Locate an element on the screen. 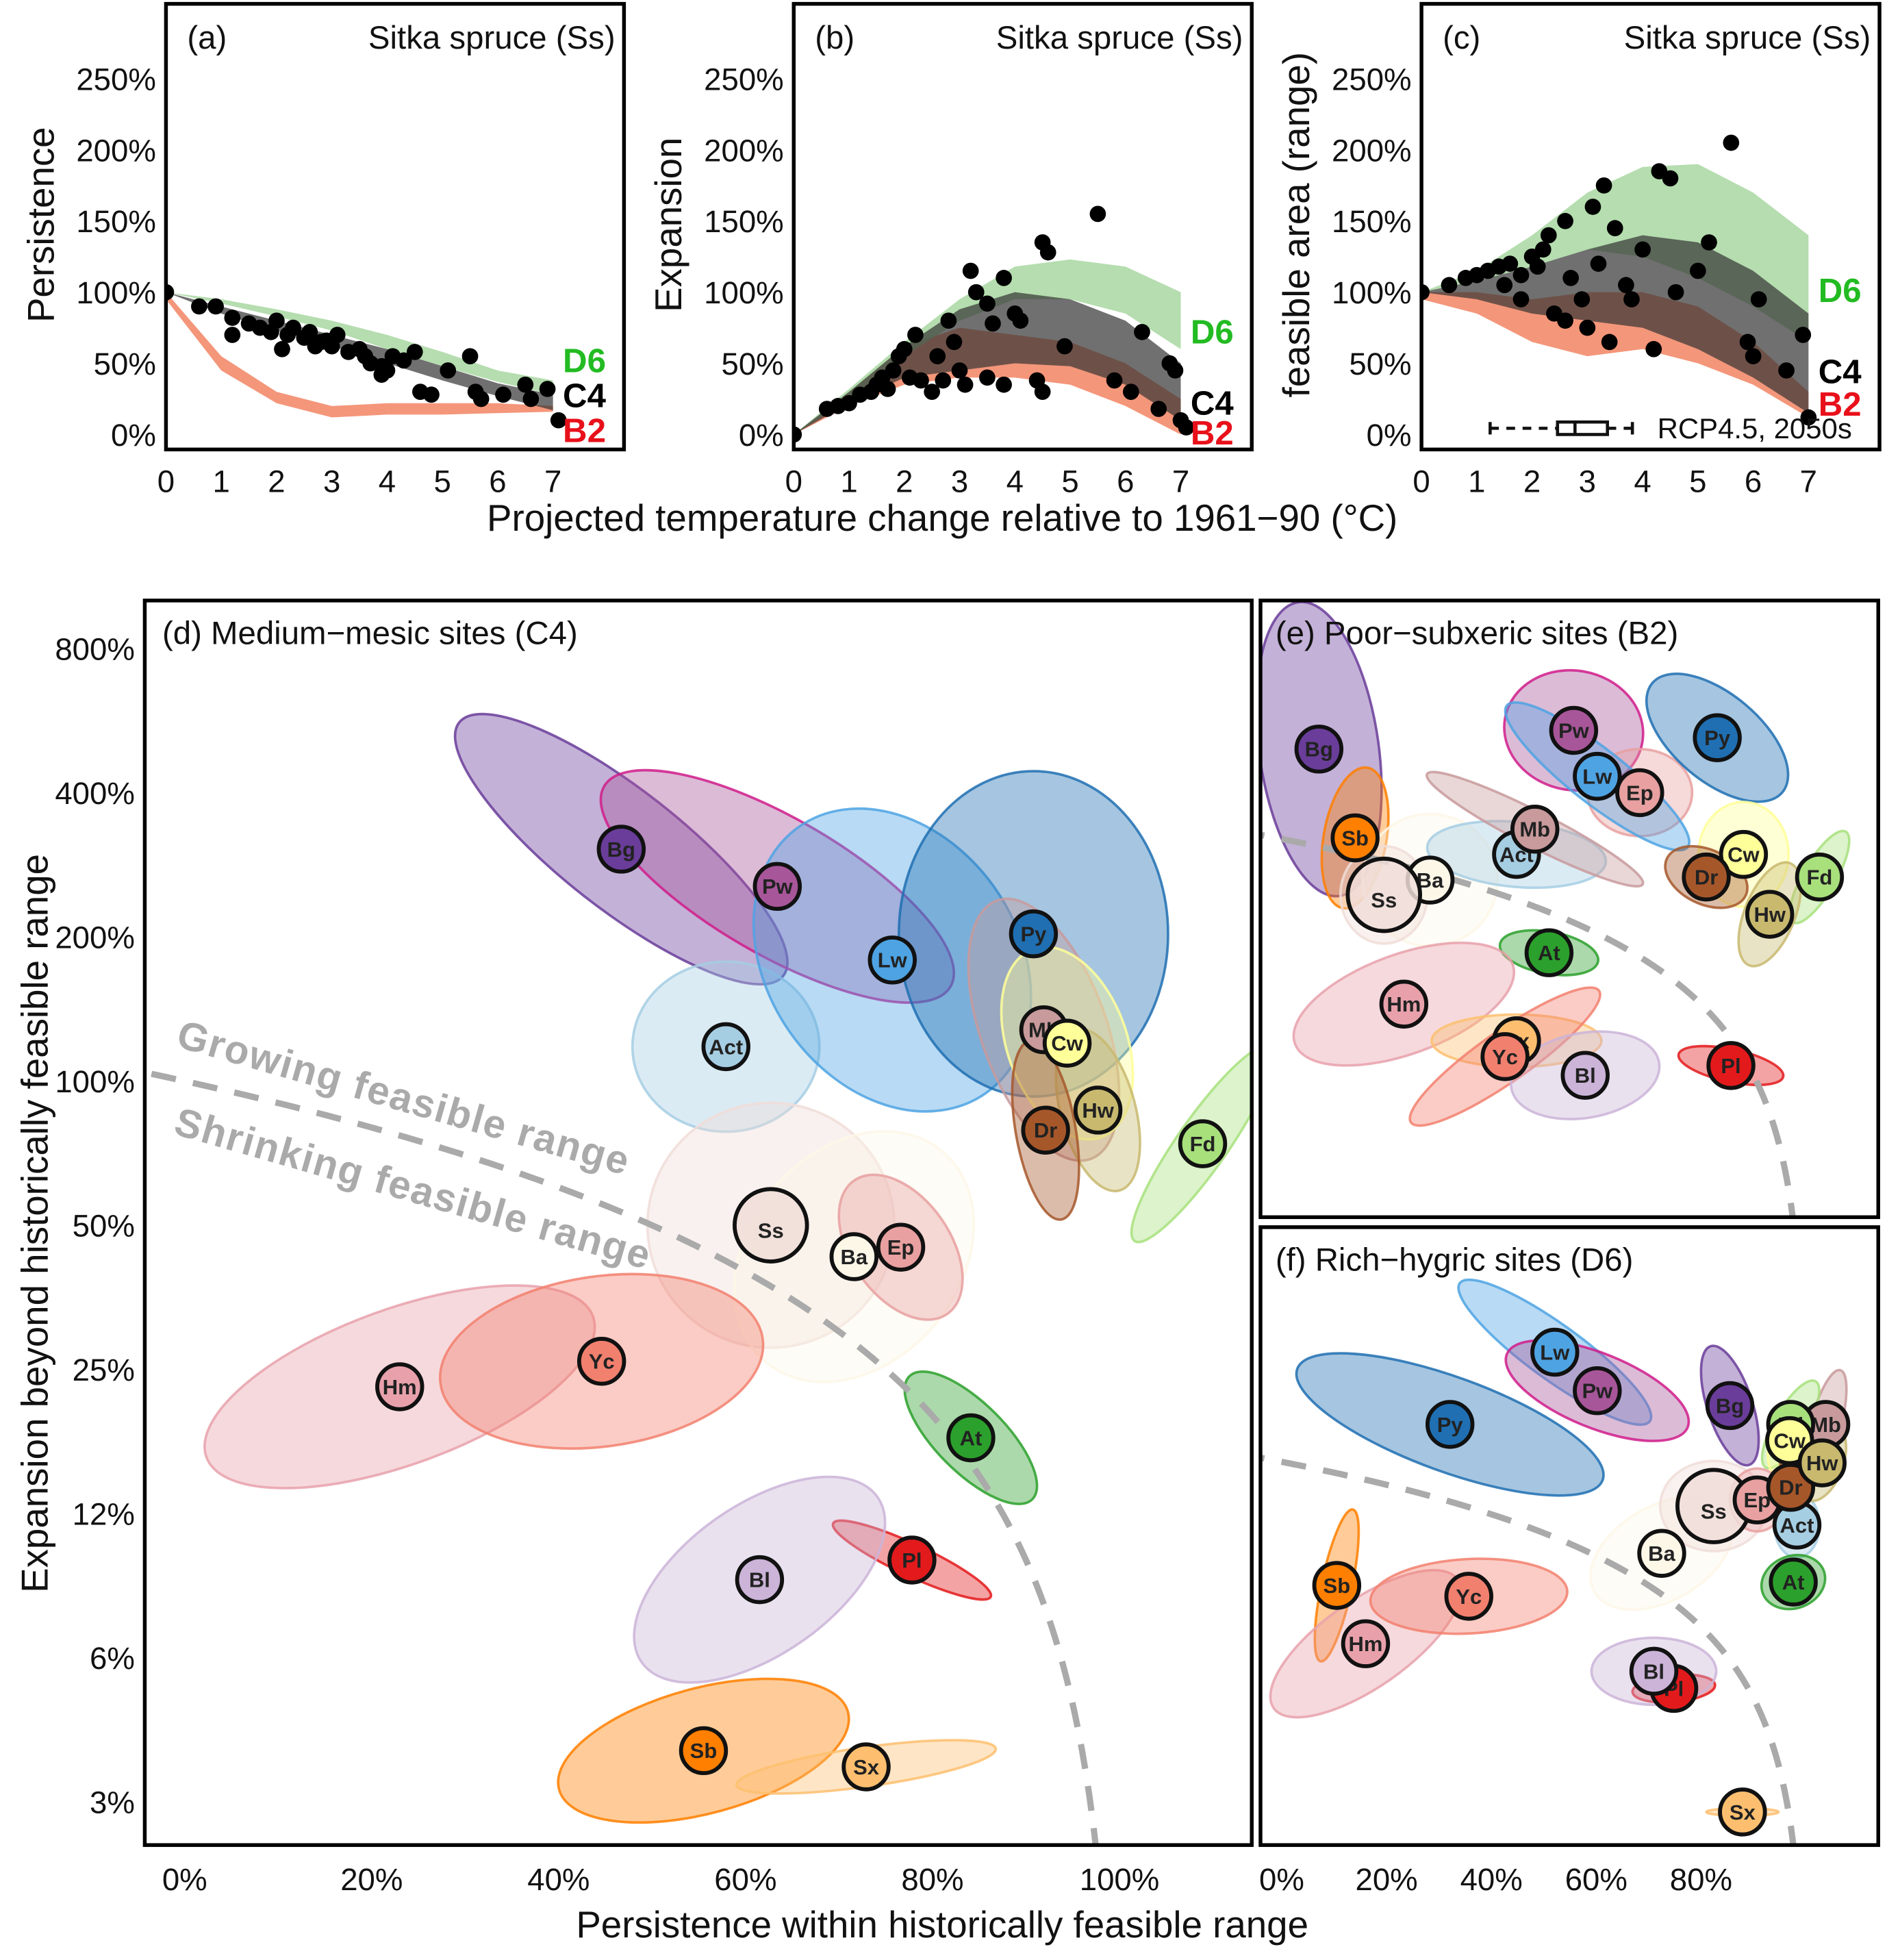 The height and width of the screenshot is (1960, 1887). species-label: Cw is located at coordinates (1790, 1441).